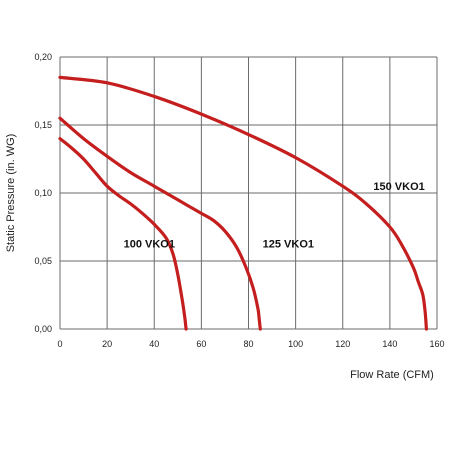 The height and width of the screenshot is (458, 458). What do you see at coordinates (274, 215) in the screenshot?
I see `series-labels: 100 VKO1 125 VKO1 150 VKO1` at bounding box center [274, 215].